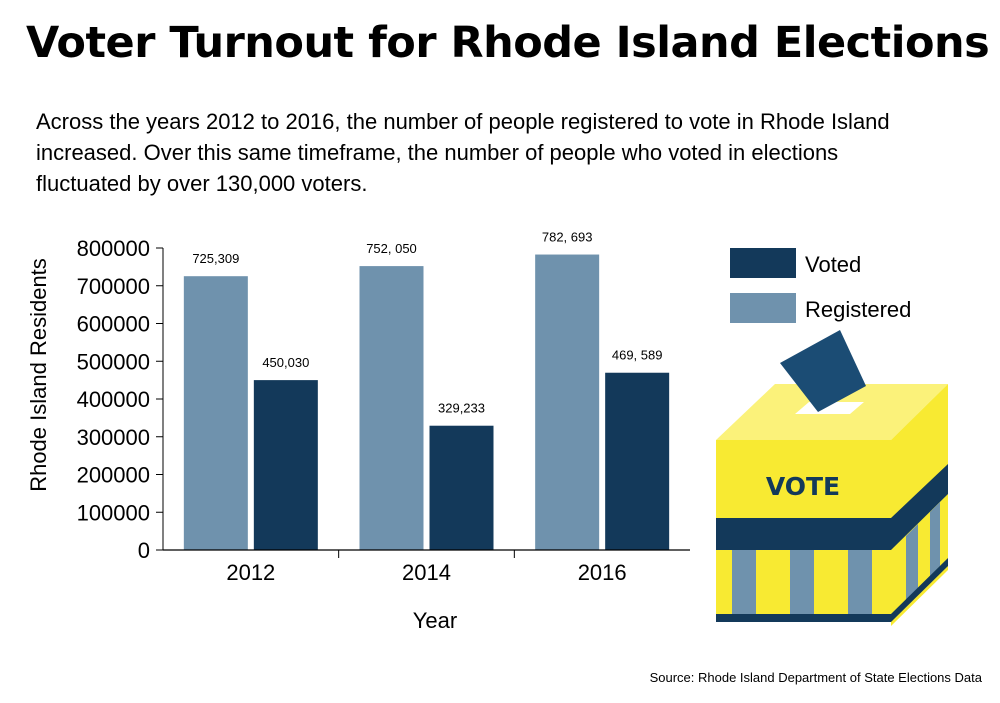  I want to click on x-axis-label: Year, so click(435, 620).